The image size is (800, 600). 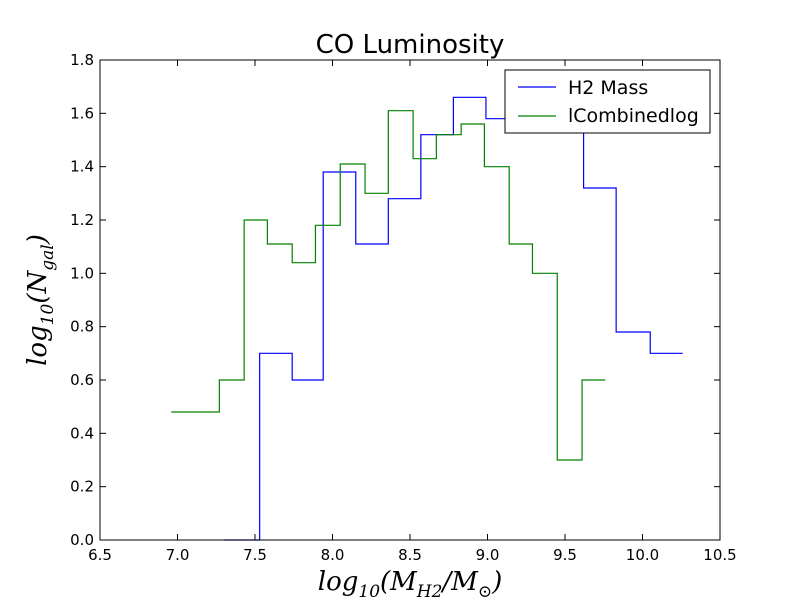 What do you see at coordinates (255, 555) in the screenshot?
I see `x-tick-label: 7.5` at bounding box center [255, 555].